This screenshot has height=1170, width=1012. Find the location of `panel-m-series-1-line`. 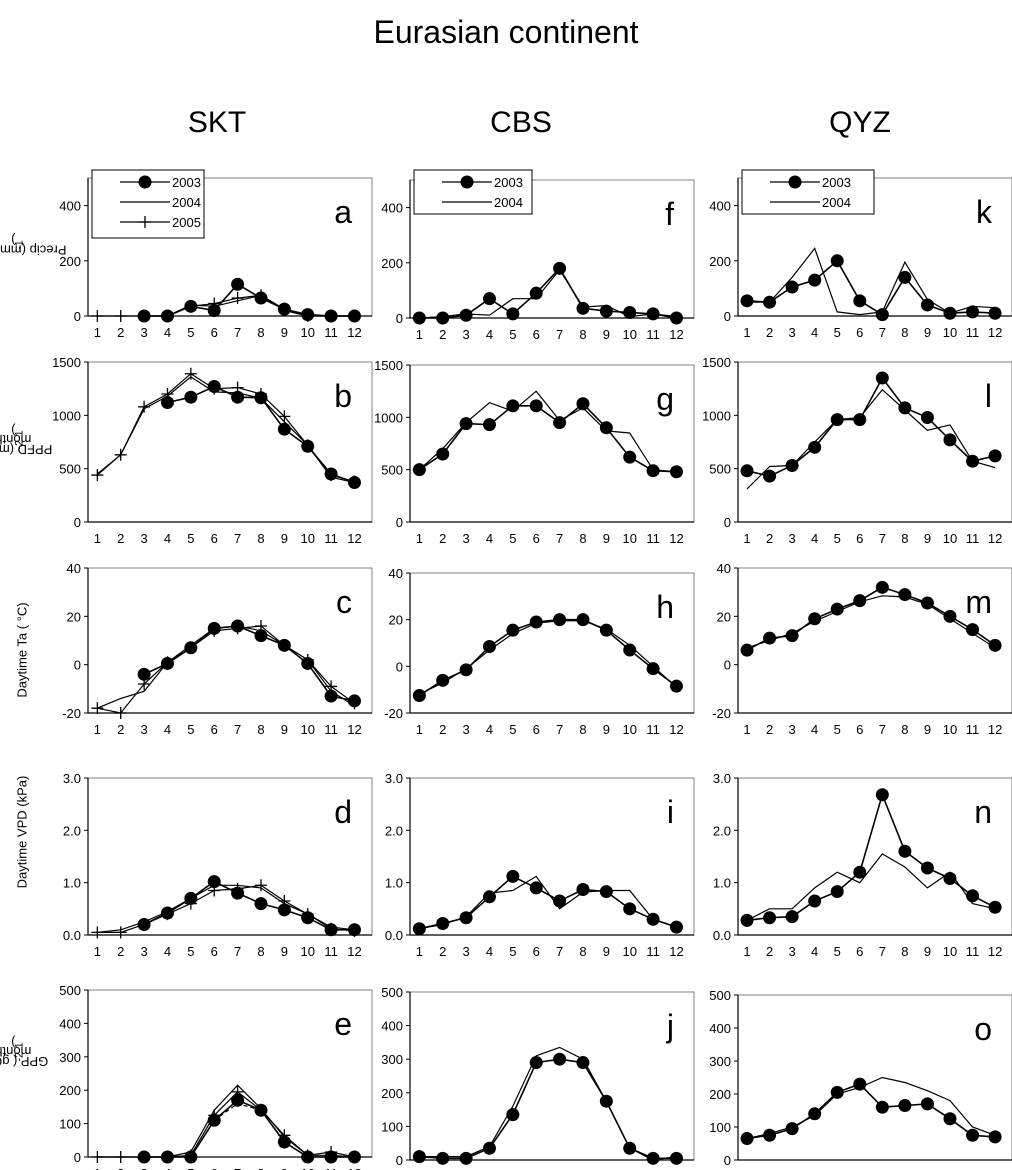

panel-m-series-1-line is located at coordinates (871, 622).